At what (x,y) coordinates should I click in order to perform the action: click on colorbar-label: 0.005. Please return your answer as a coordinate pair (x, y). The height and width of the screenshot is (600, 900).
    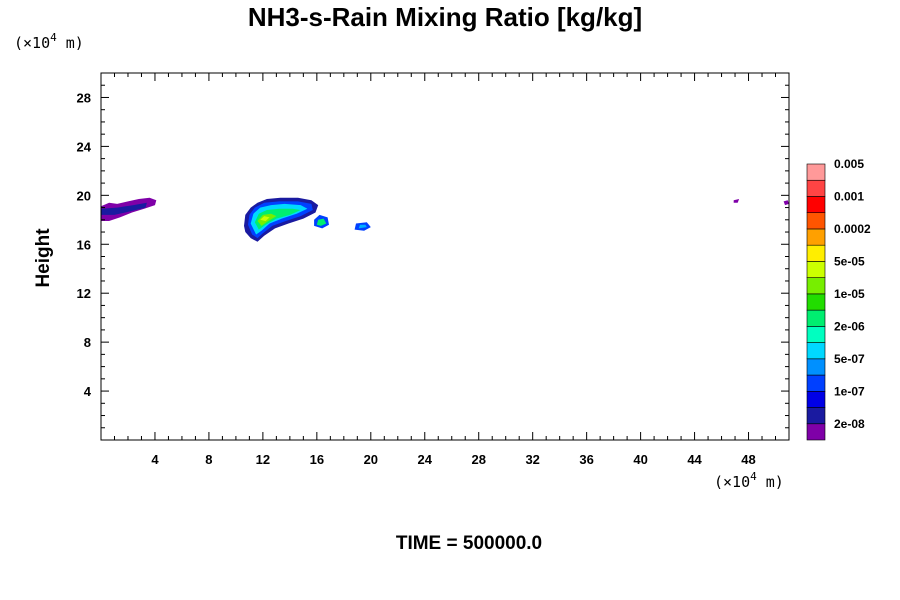
    Looking at the image, I should click on (849, 164).